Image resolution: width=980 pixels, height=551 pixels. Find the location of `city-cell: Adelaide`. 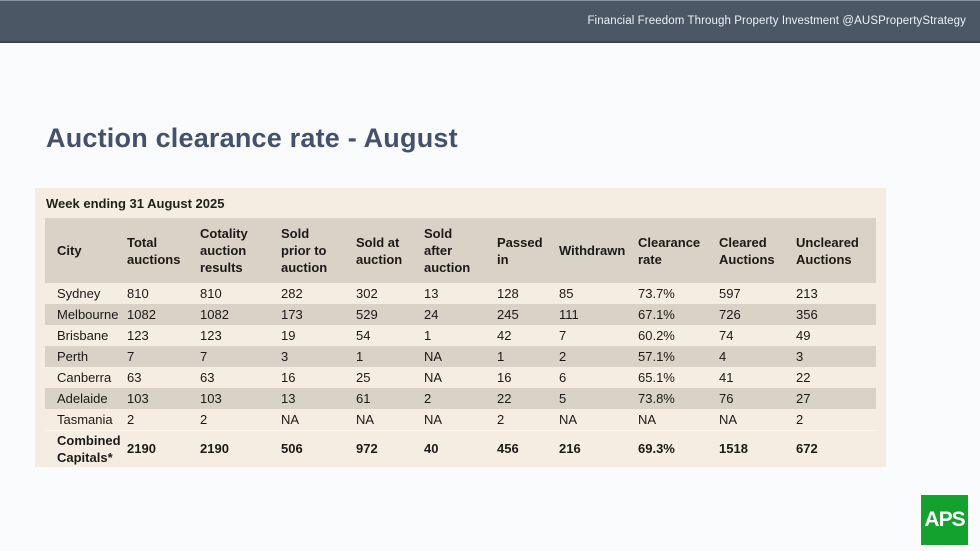

city-cell: Adelaide is located at coordinates (80, 398).